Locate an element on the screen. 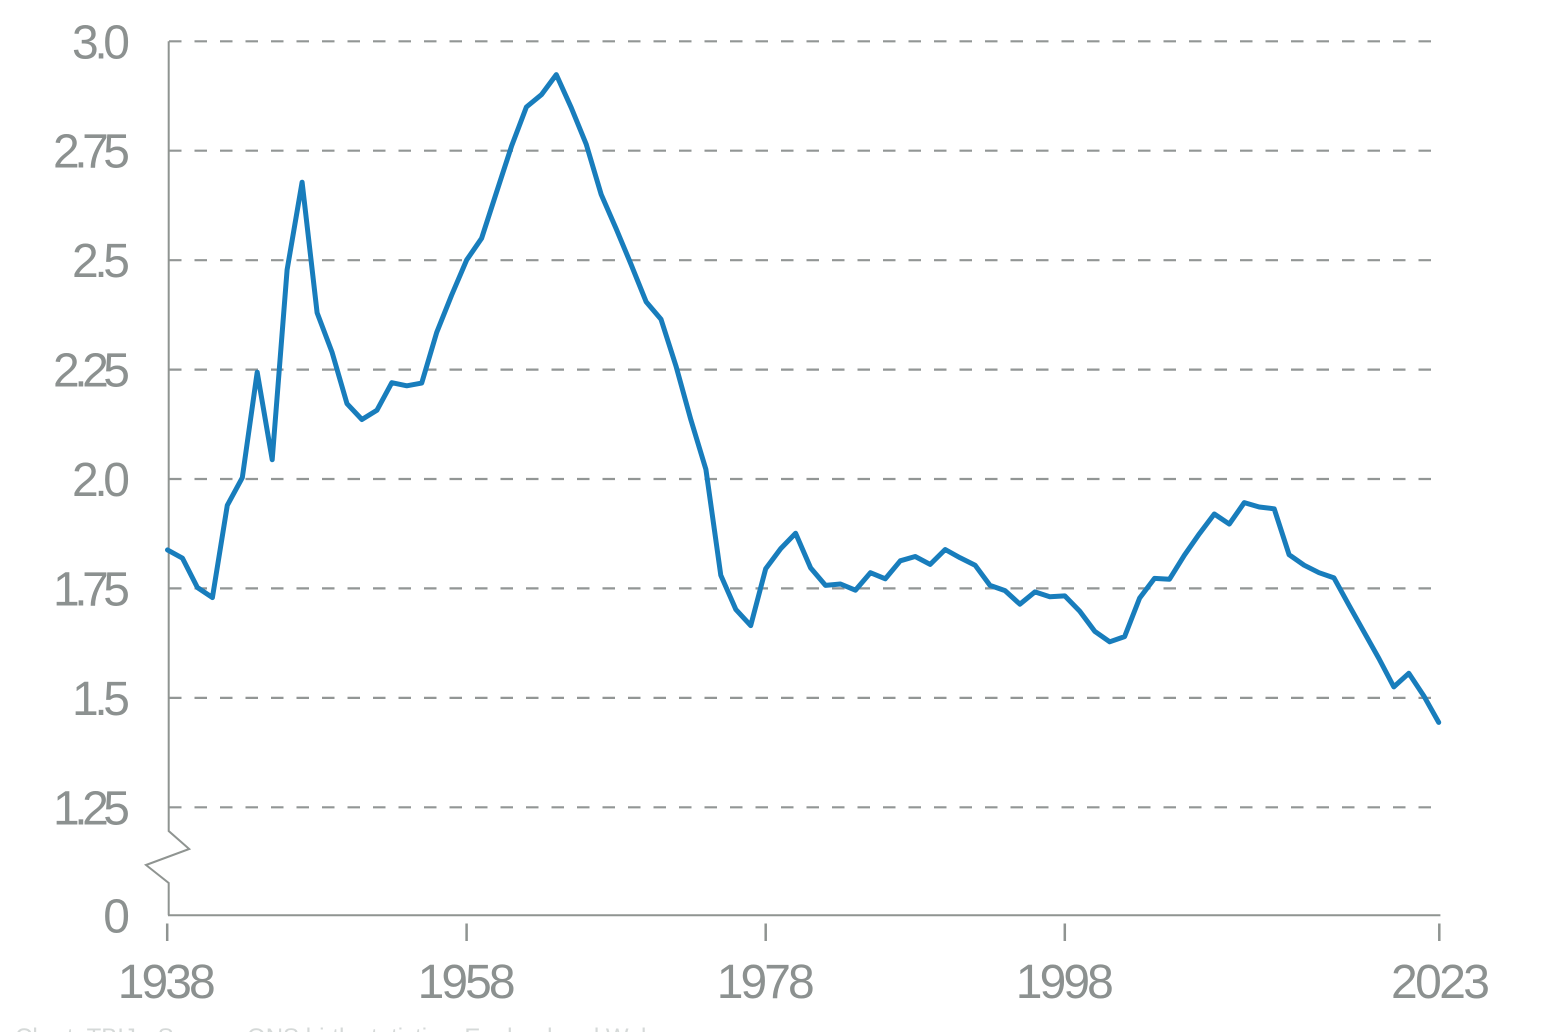 The width and height of the screenshot is (1548, 1032). svg-text: 3.0 is located at coordinates (101, 42).